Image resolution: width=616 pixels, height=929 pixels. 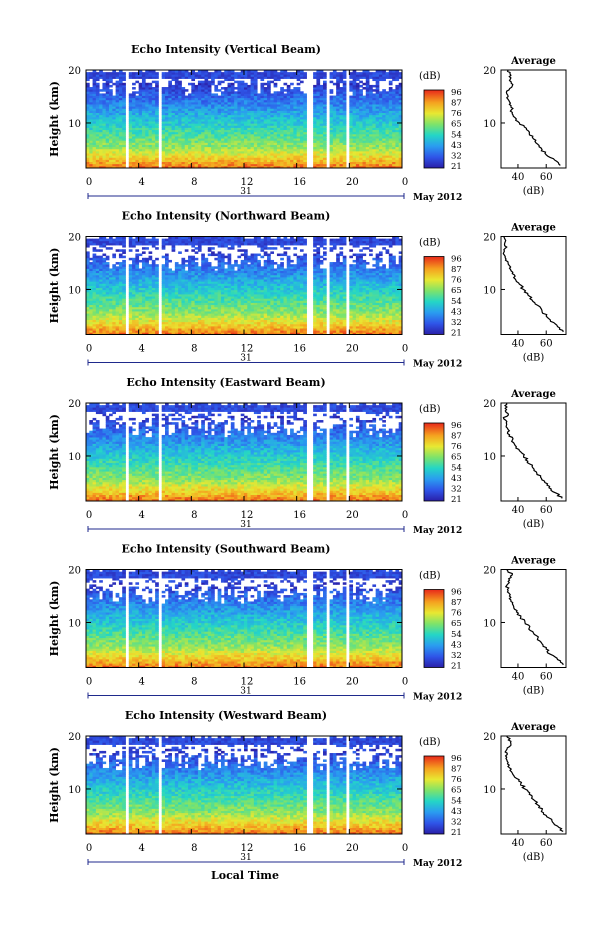 What do you see at coordinates (141, 182) in the screenshot?
I see `x-tick-label: 4` at bounding box center [141, 182].